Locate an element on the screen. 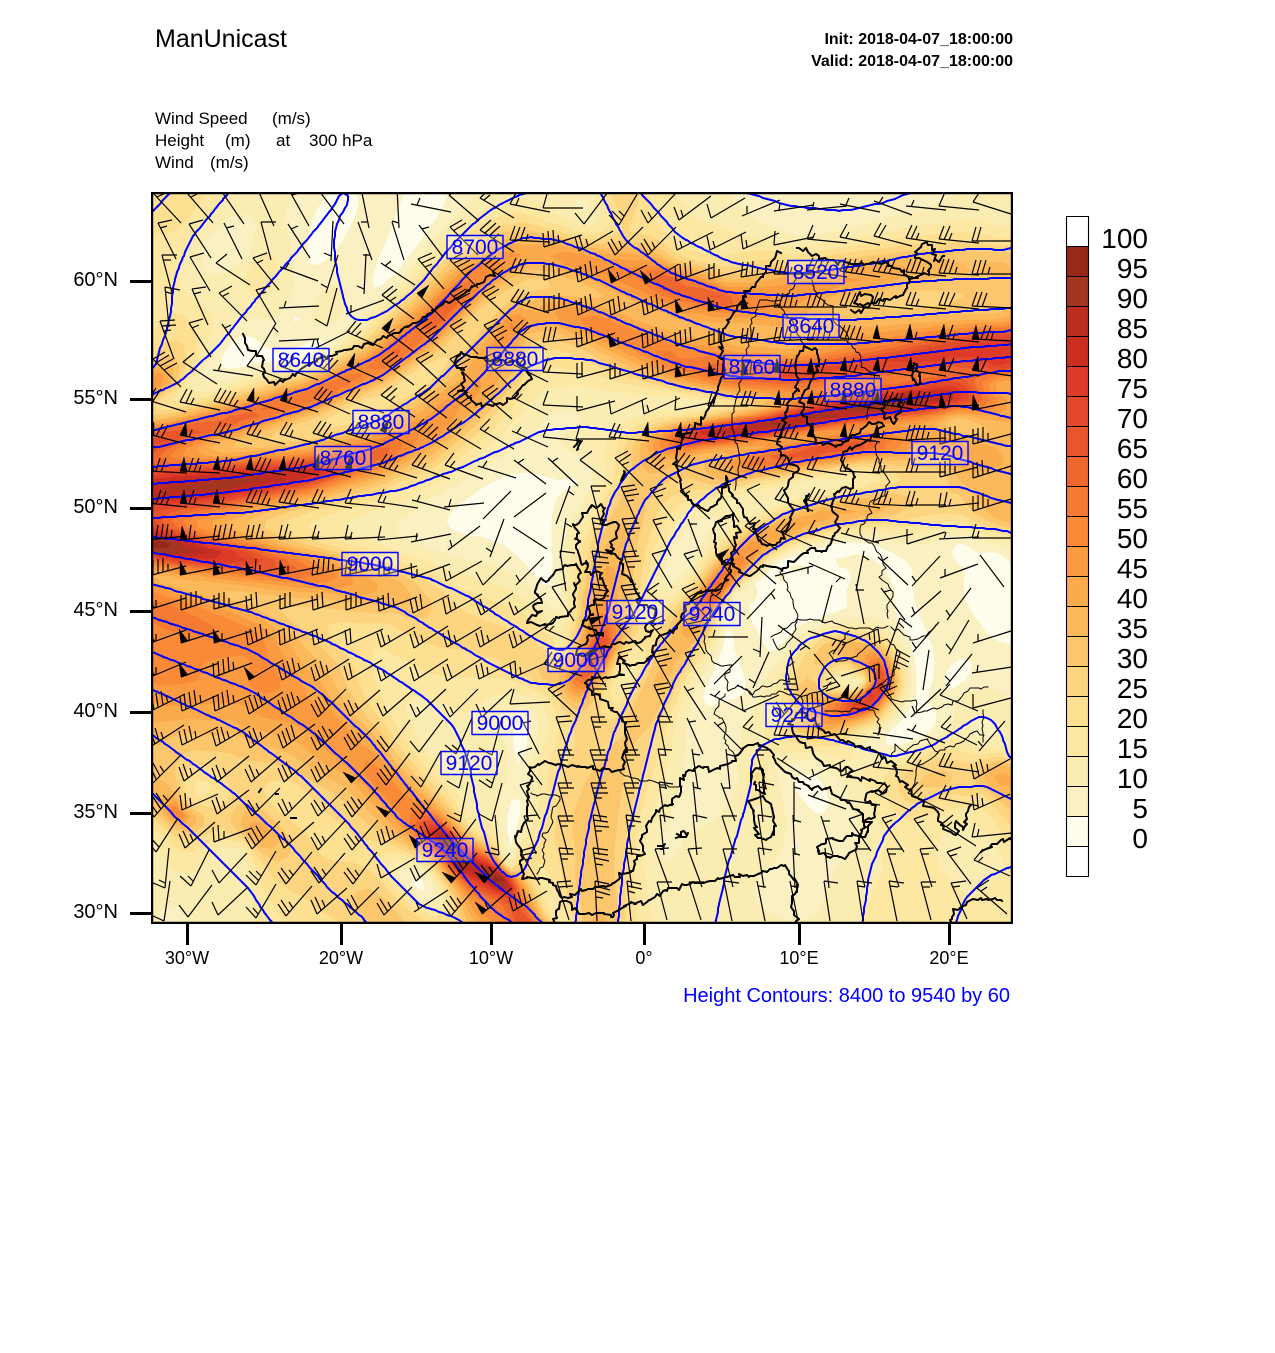 The width and height of the screenshot is (1275, 1353). svg-text: 8520 is located at coordinates (816, 272).